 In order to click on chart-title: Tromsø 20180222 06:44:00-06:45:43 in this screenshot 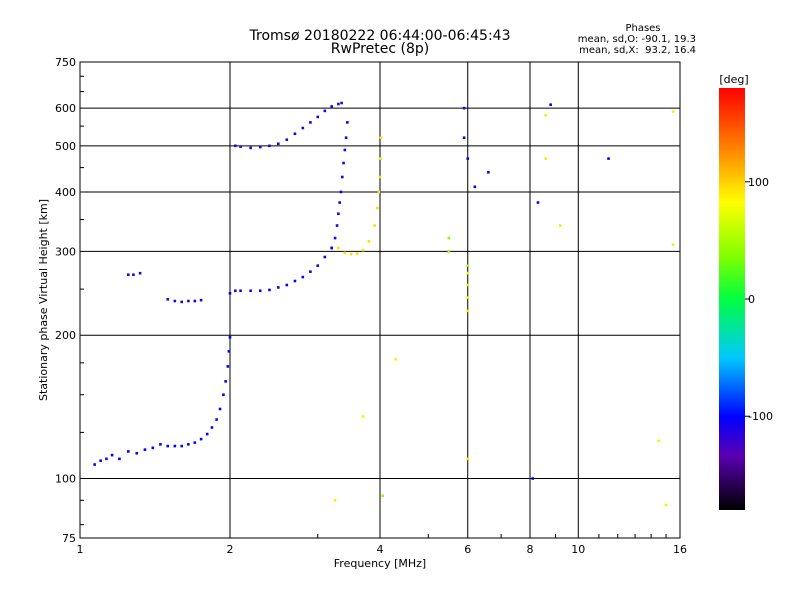, I will do `click(380, 36)`.